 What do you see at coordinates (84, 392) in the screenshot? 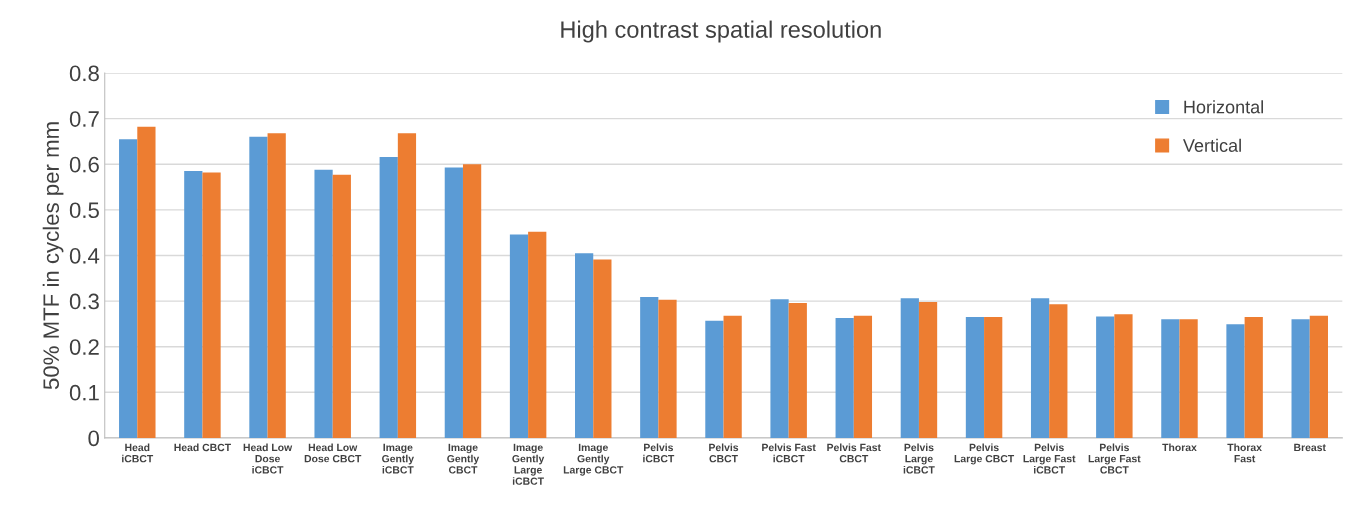
I see `y-tick-label: 0.1` at bounding box center [84, 392].